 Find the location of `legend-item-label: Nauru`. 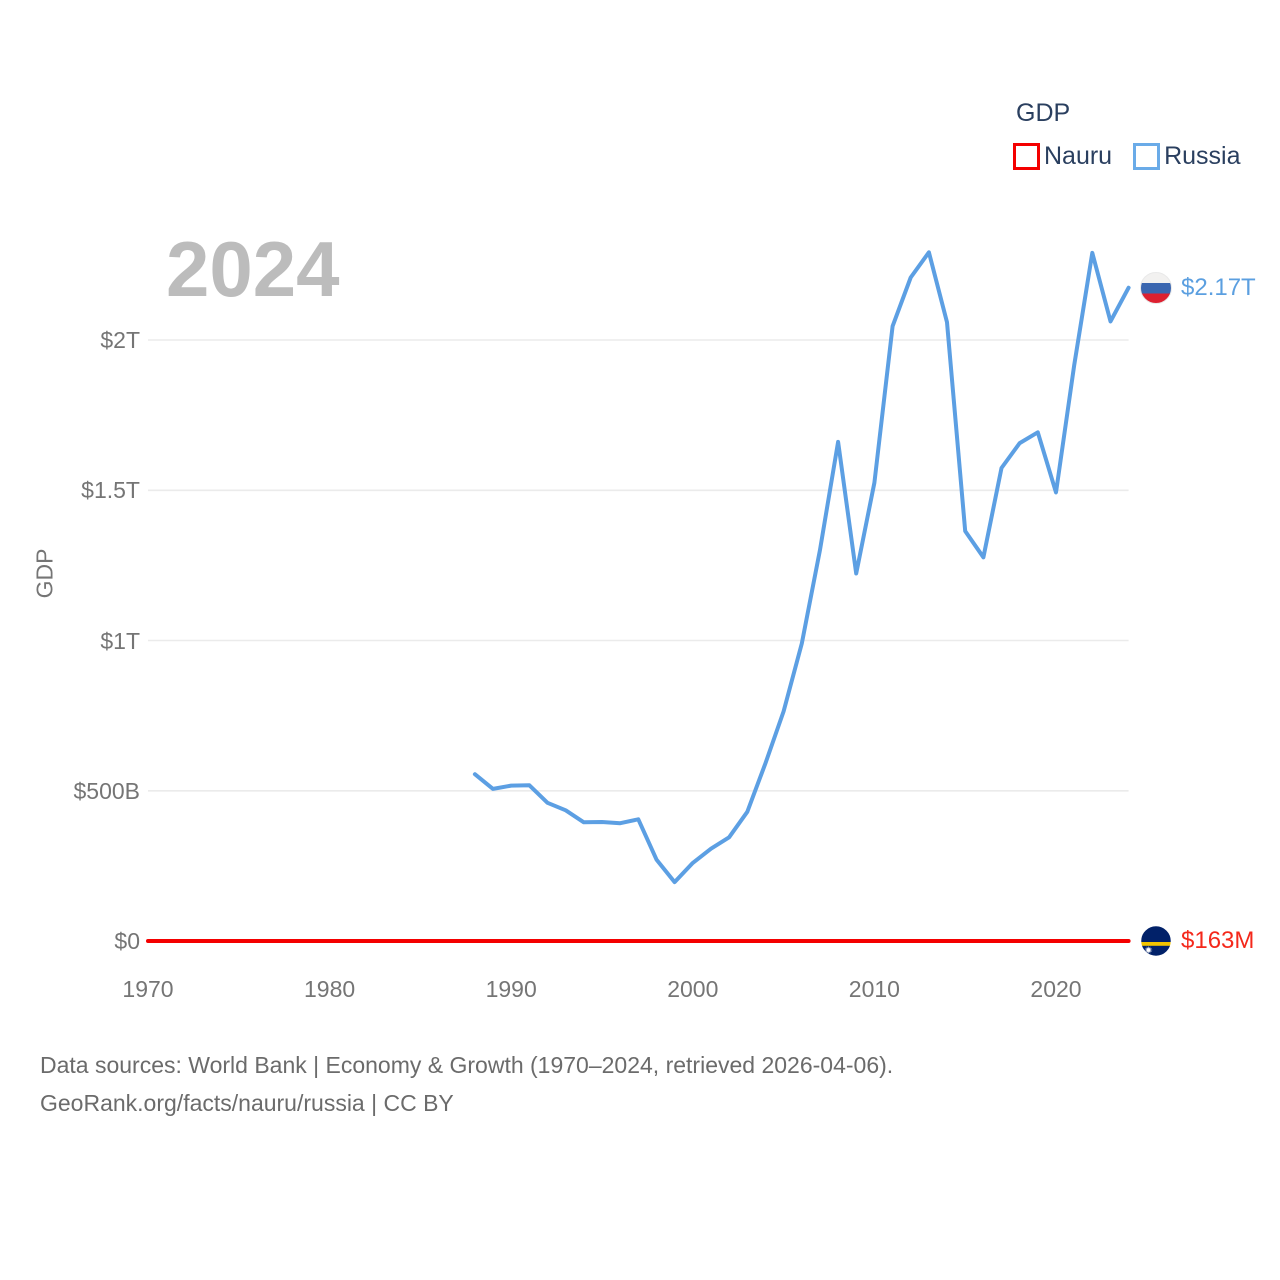

legend-item-label: Nauru is located at coordinates (1078, 156).